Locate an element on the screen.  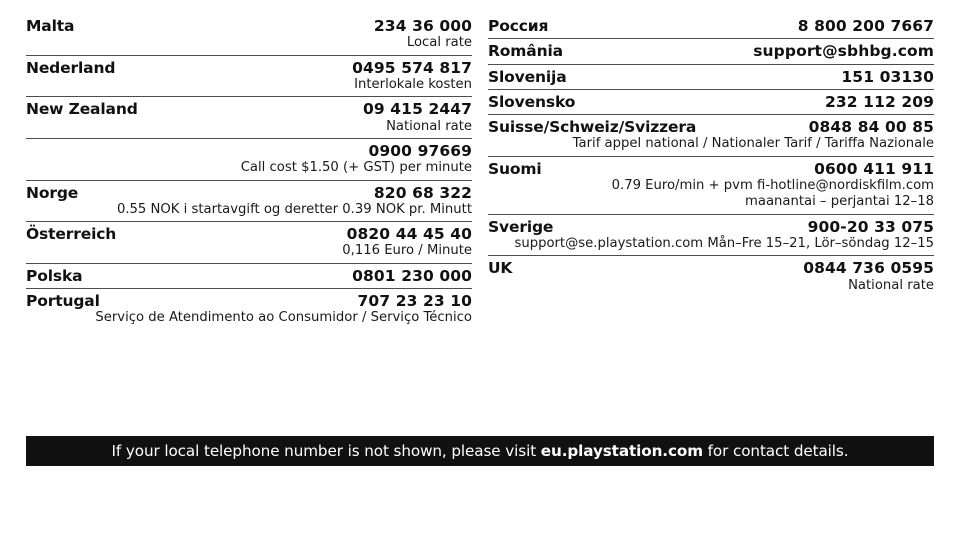
country-label: România is located at coordinates (525, 51).